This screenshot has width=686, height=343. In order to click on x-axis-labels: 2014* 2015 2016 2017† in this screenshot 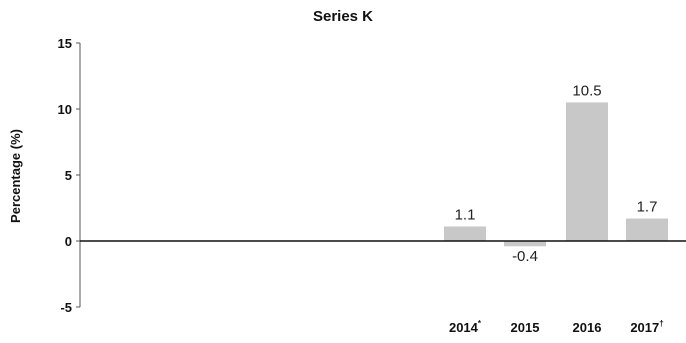, I will do `click(556, 327)`.